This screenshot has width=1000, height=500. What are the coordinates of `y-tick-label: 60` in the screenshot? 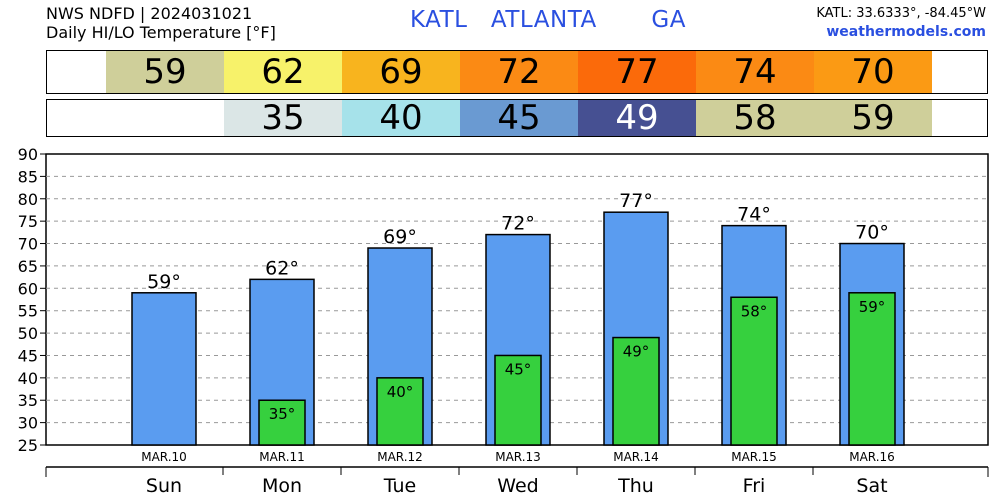 It's located at (28, 288).